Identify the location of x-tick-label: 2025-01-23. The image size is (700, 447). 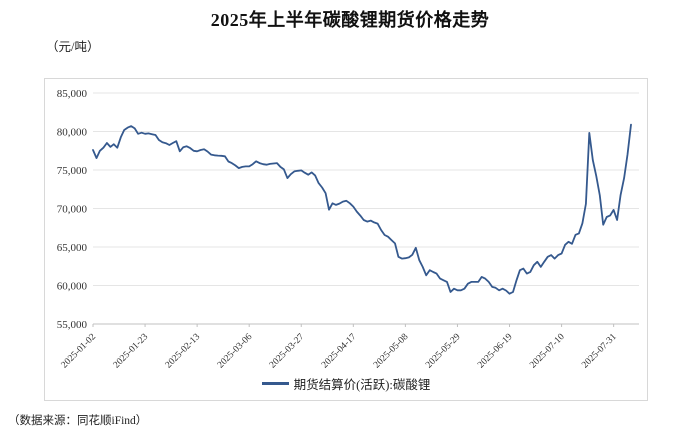
(131, 351).